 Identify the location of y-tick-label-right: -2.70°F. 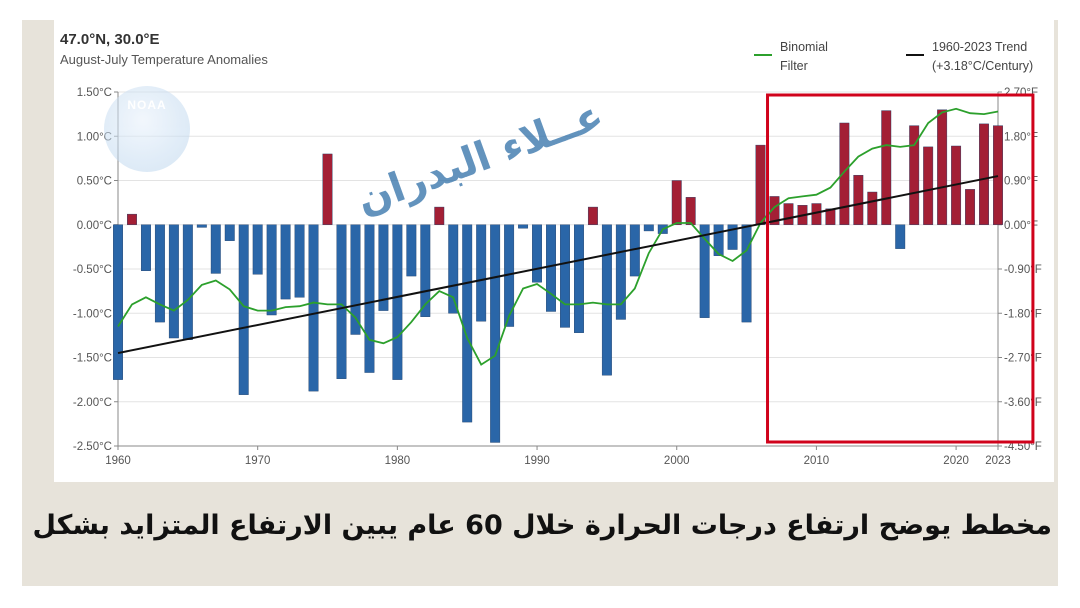
(1023, 359).